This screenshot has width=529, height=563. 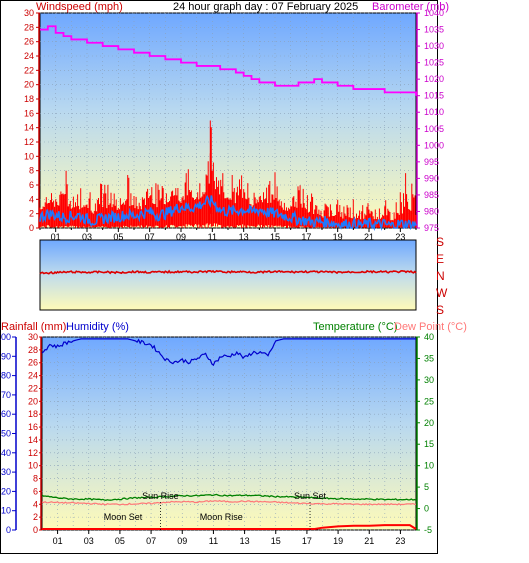 I want to click on baro-tick-label: 990, so click(x=431, y=178).